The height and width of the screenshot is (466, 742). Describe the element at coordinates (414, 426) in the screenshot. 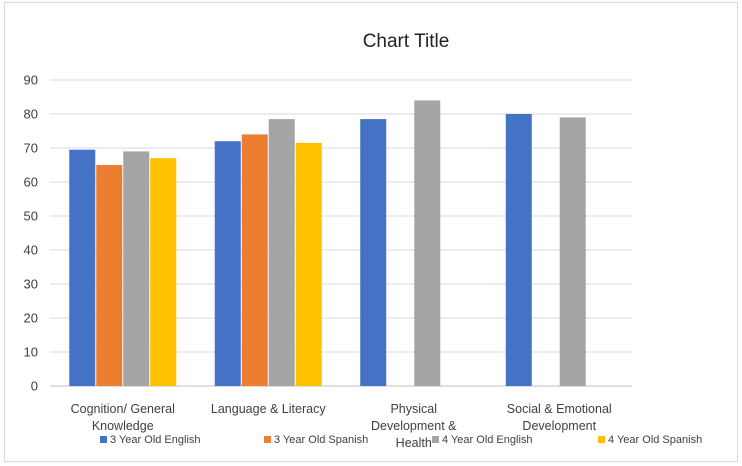

I see `x-category-label: Development &` at that location.